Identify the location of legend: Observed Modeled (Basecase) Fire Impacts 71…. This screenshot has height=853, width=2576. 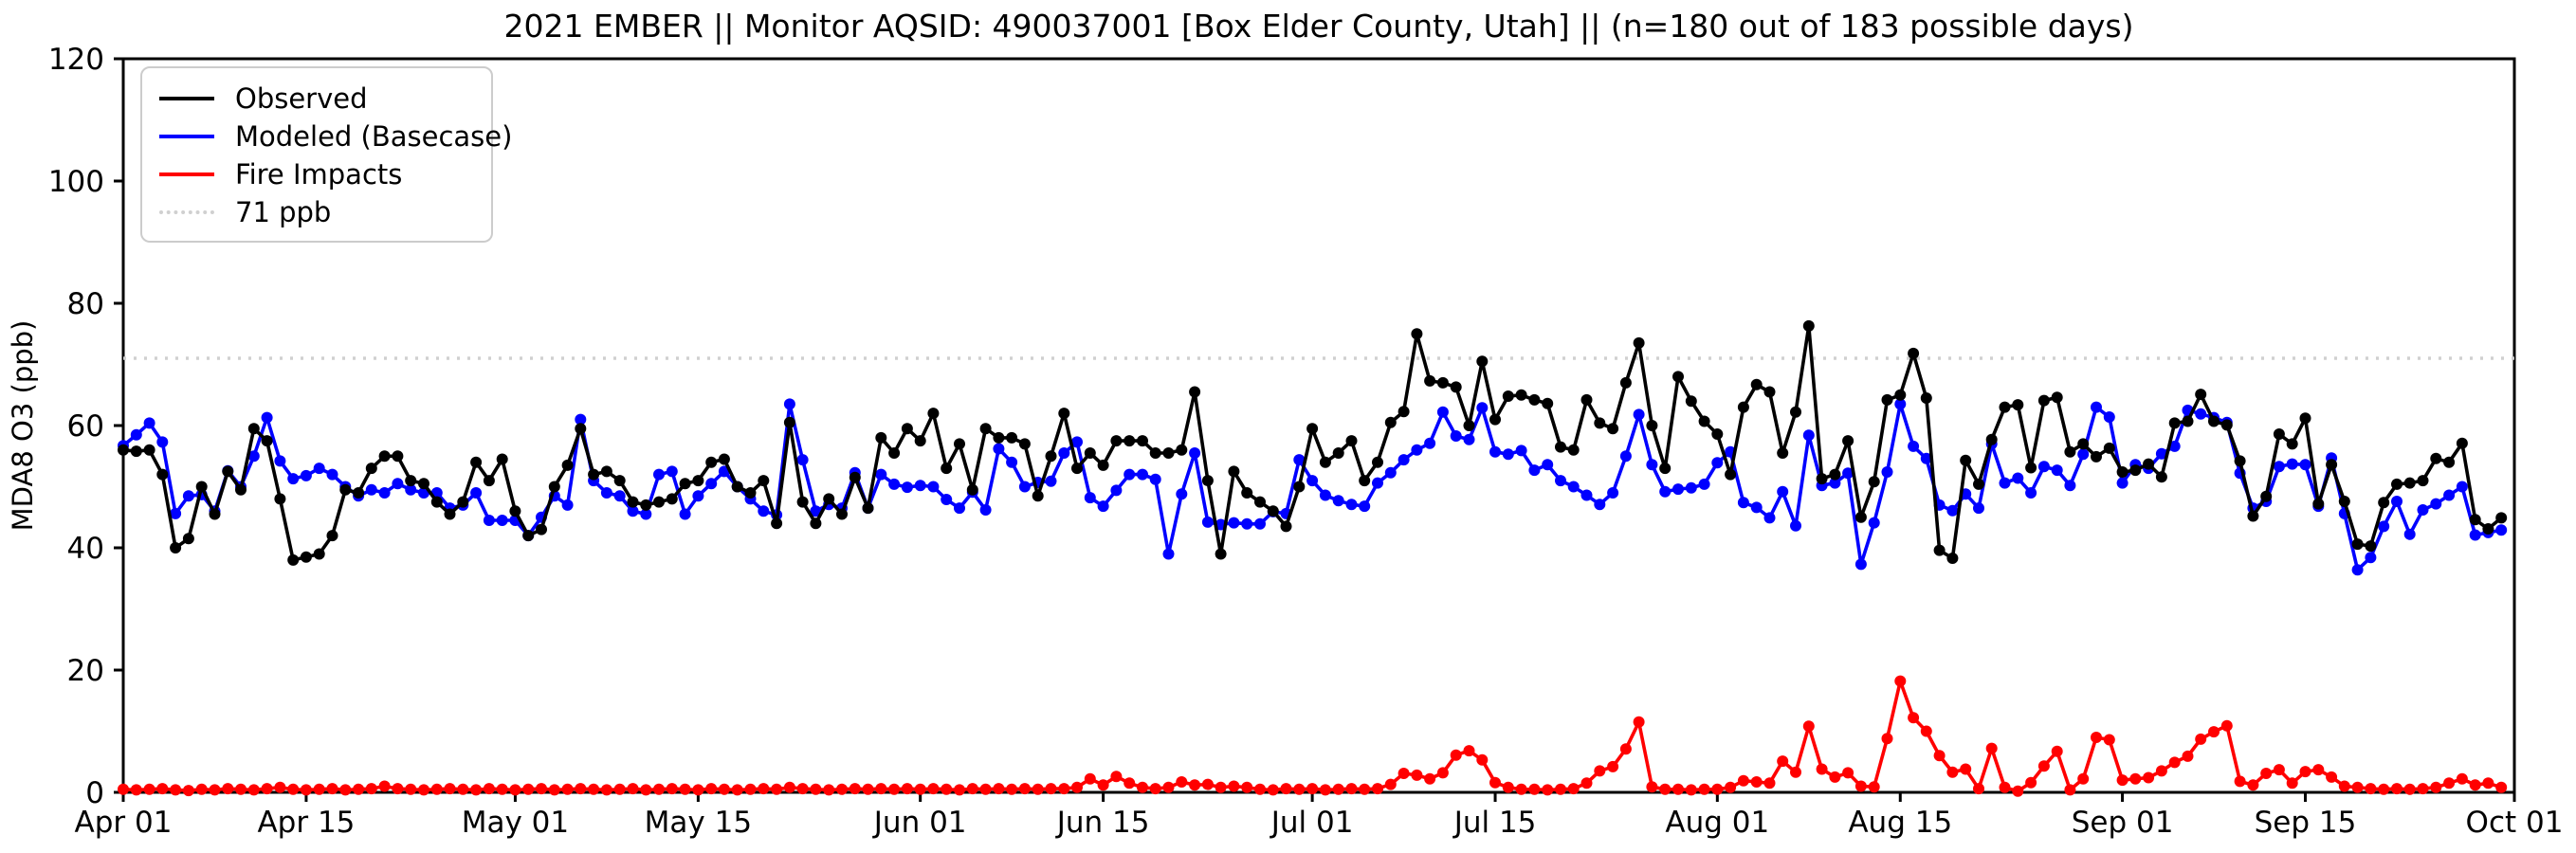
(326, 154).